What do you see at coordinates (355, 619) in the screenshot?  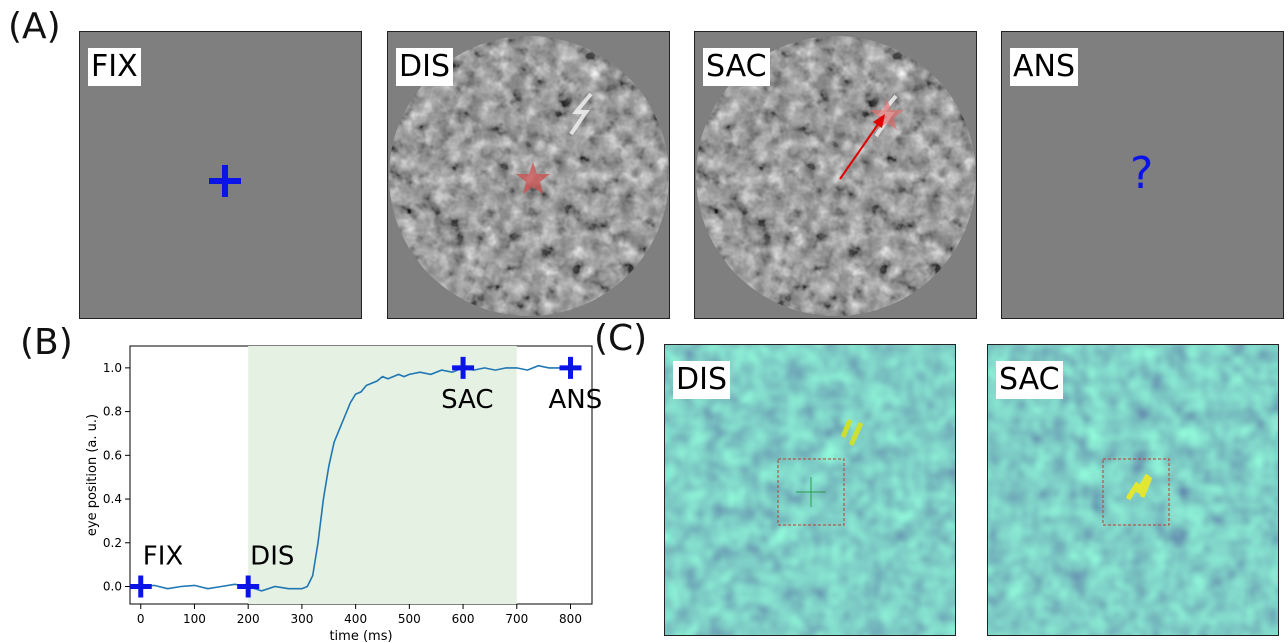 I see `x-tick-label: 400` at bounding box center [355, 619].